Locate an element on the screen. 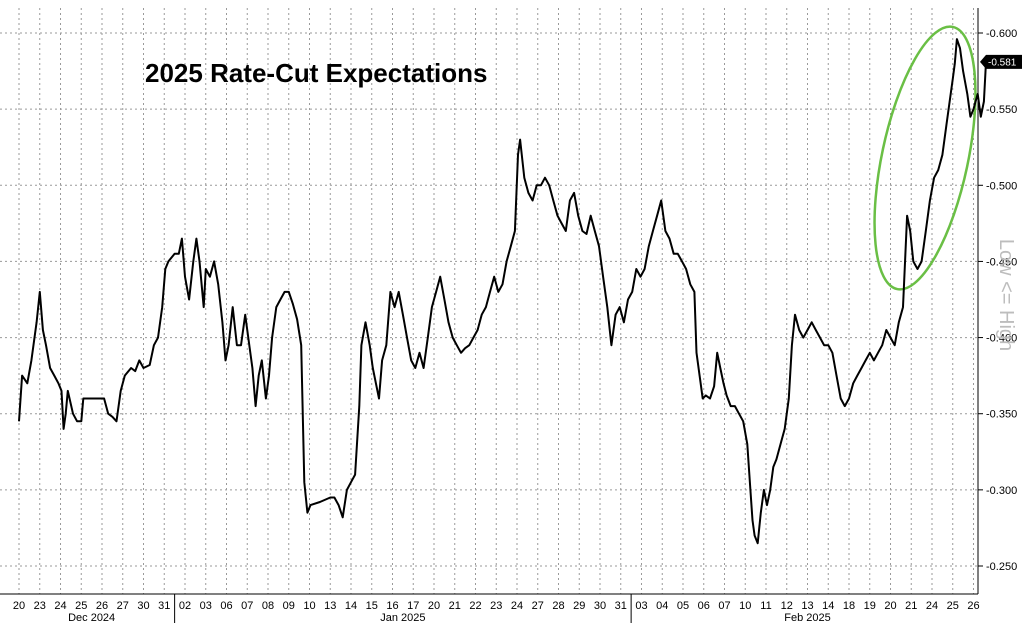  x-tick-label: 05 is located at coordinates (683, 606).